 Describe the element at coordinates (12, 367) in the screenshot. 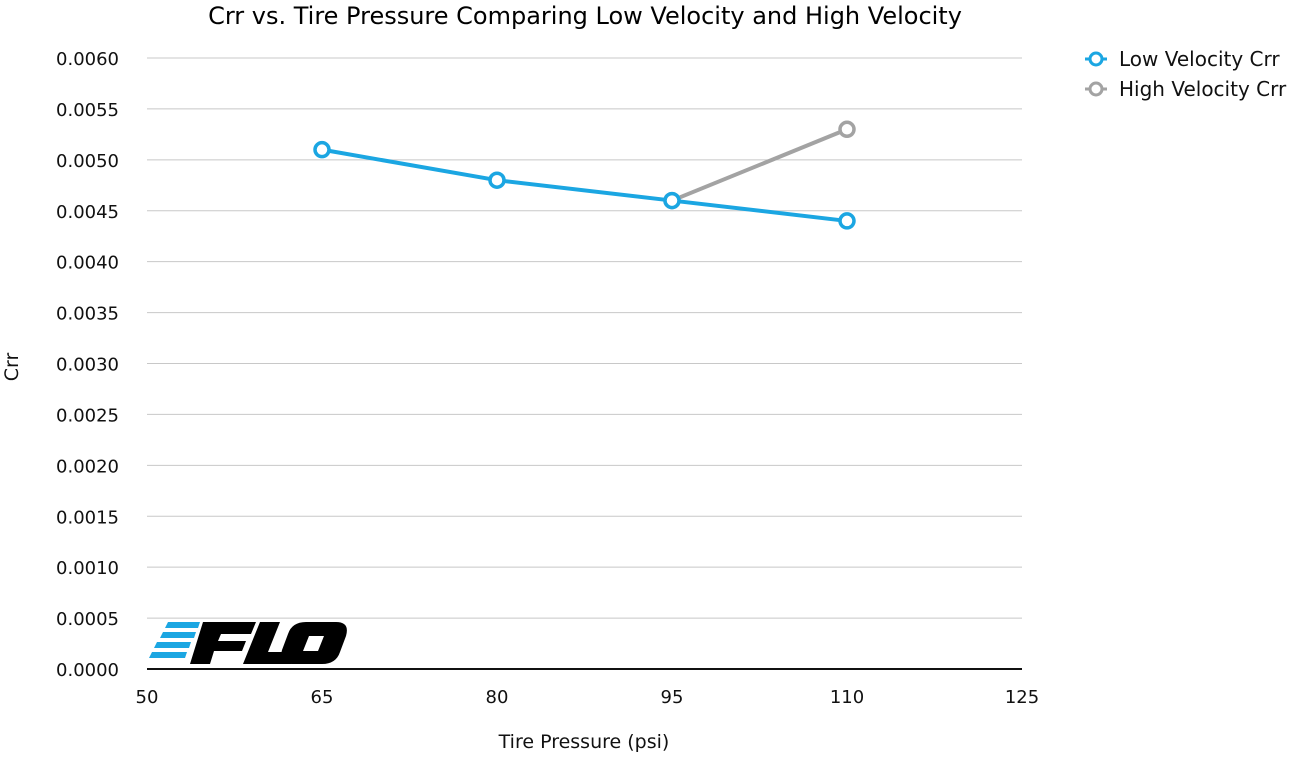

I see `y-axis-label: Crr` at that location.